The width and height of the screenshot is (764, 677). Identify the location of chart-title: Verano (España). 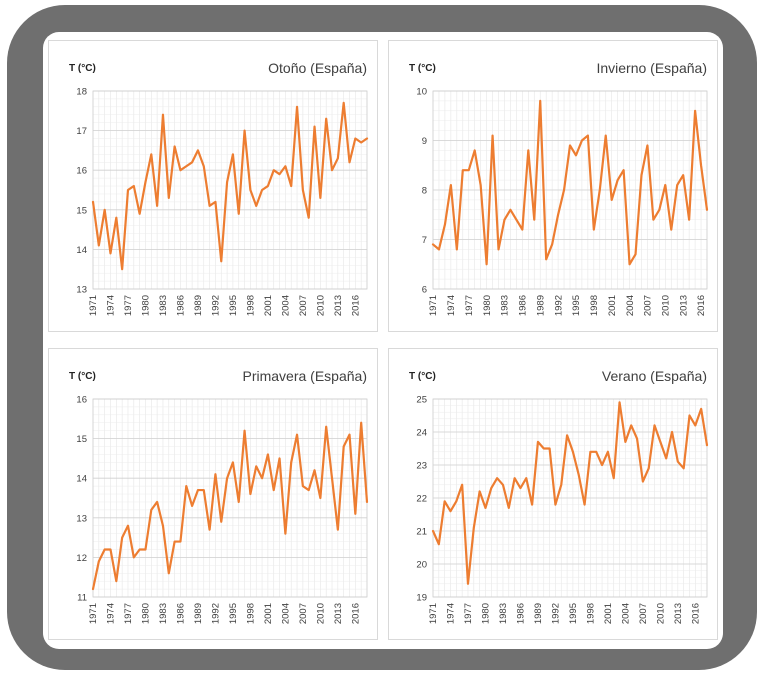
(654, 376).